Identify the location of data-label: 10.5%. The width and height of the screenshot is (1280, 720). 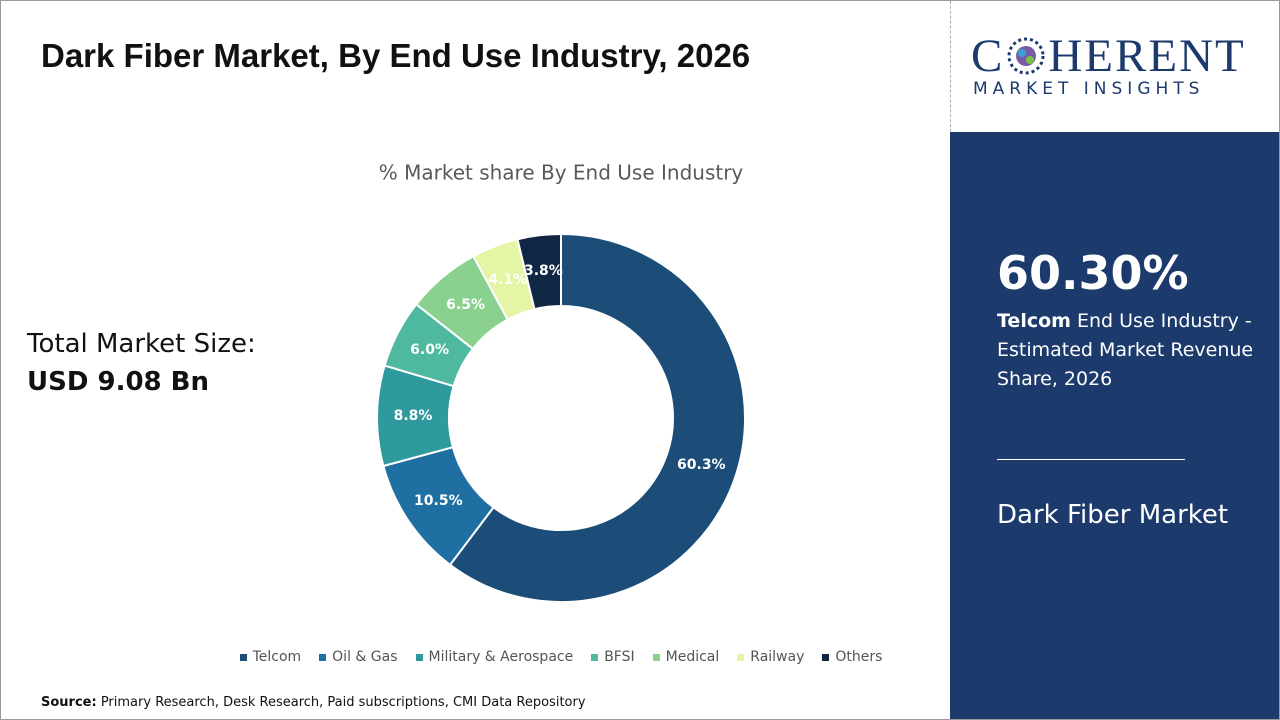
(438, 501).